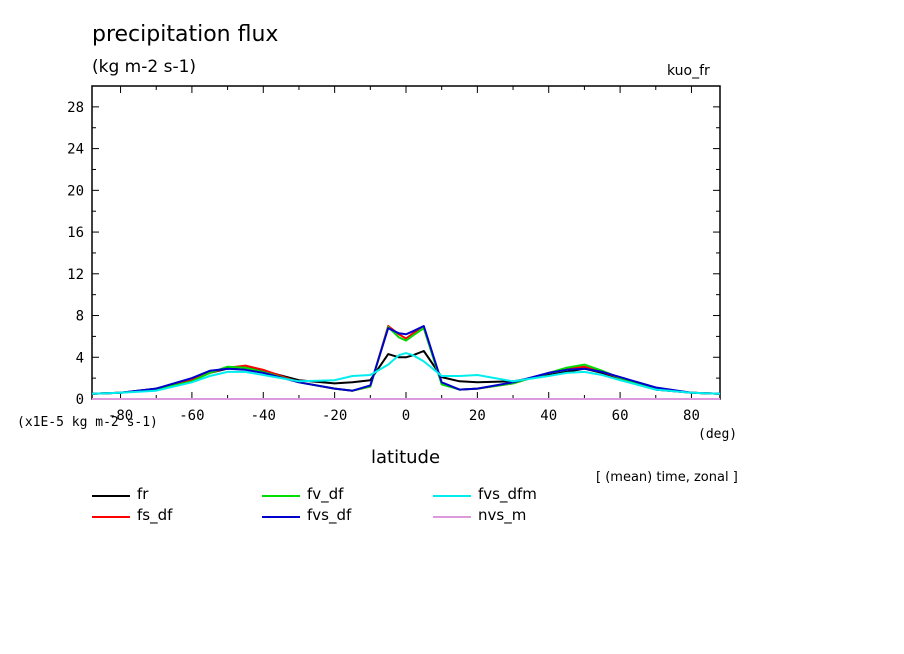 The height and width of the screenshot is (654, 904). Describe the element at coordinates (111, 496) in the screenshot. I see `legend-swatch-fr` at that location.